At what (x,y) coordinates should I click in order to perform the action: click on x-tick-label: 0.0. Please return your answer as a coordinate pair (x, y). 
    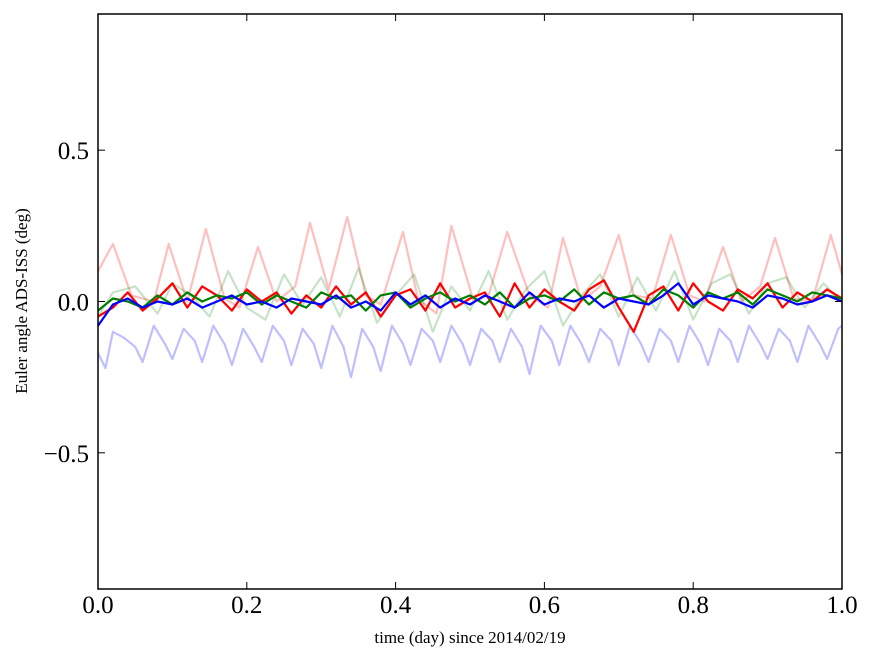
    Looking at the image, I should click on (97, 605).